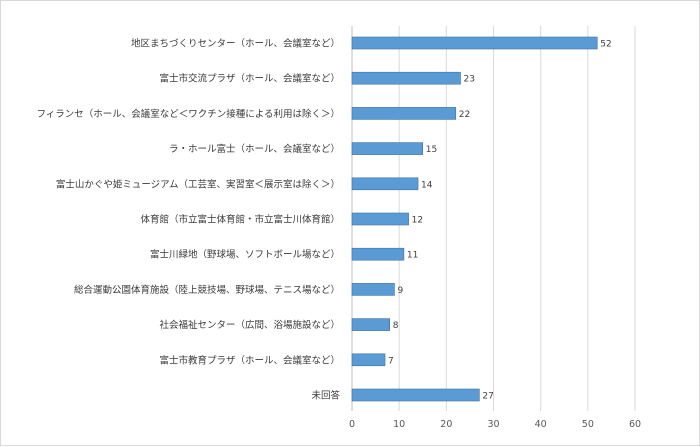  I want to click on category-label: 富士川緑地（野球場、ソフトボール場など）, so click(245, 255).